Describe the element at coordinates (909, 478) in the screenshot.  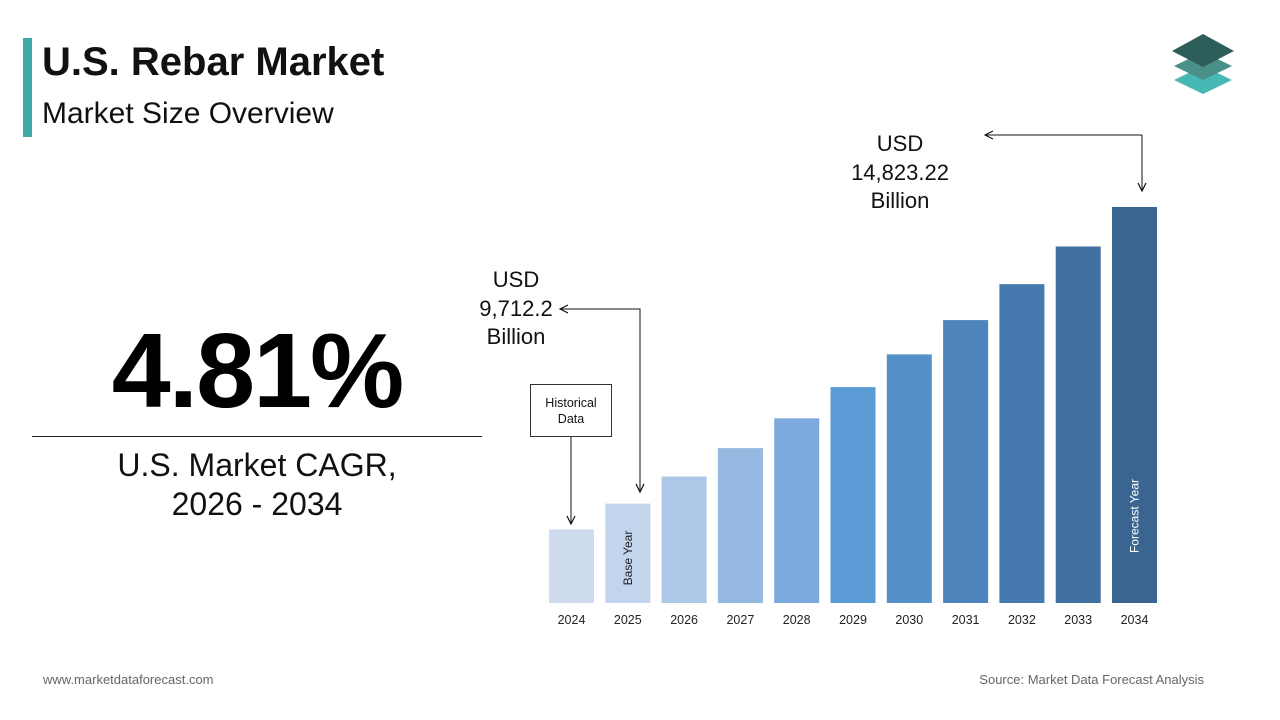
I see `bar-2030` at that location.